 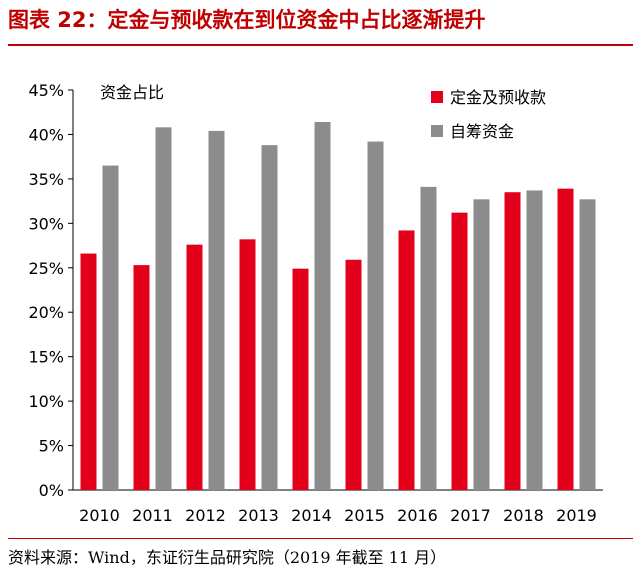 I want to click on x-tick-label: 2015, so click(x=364, y=515).